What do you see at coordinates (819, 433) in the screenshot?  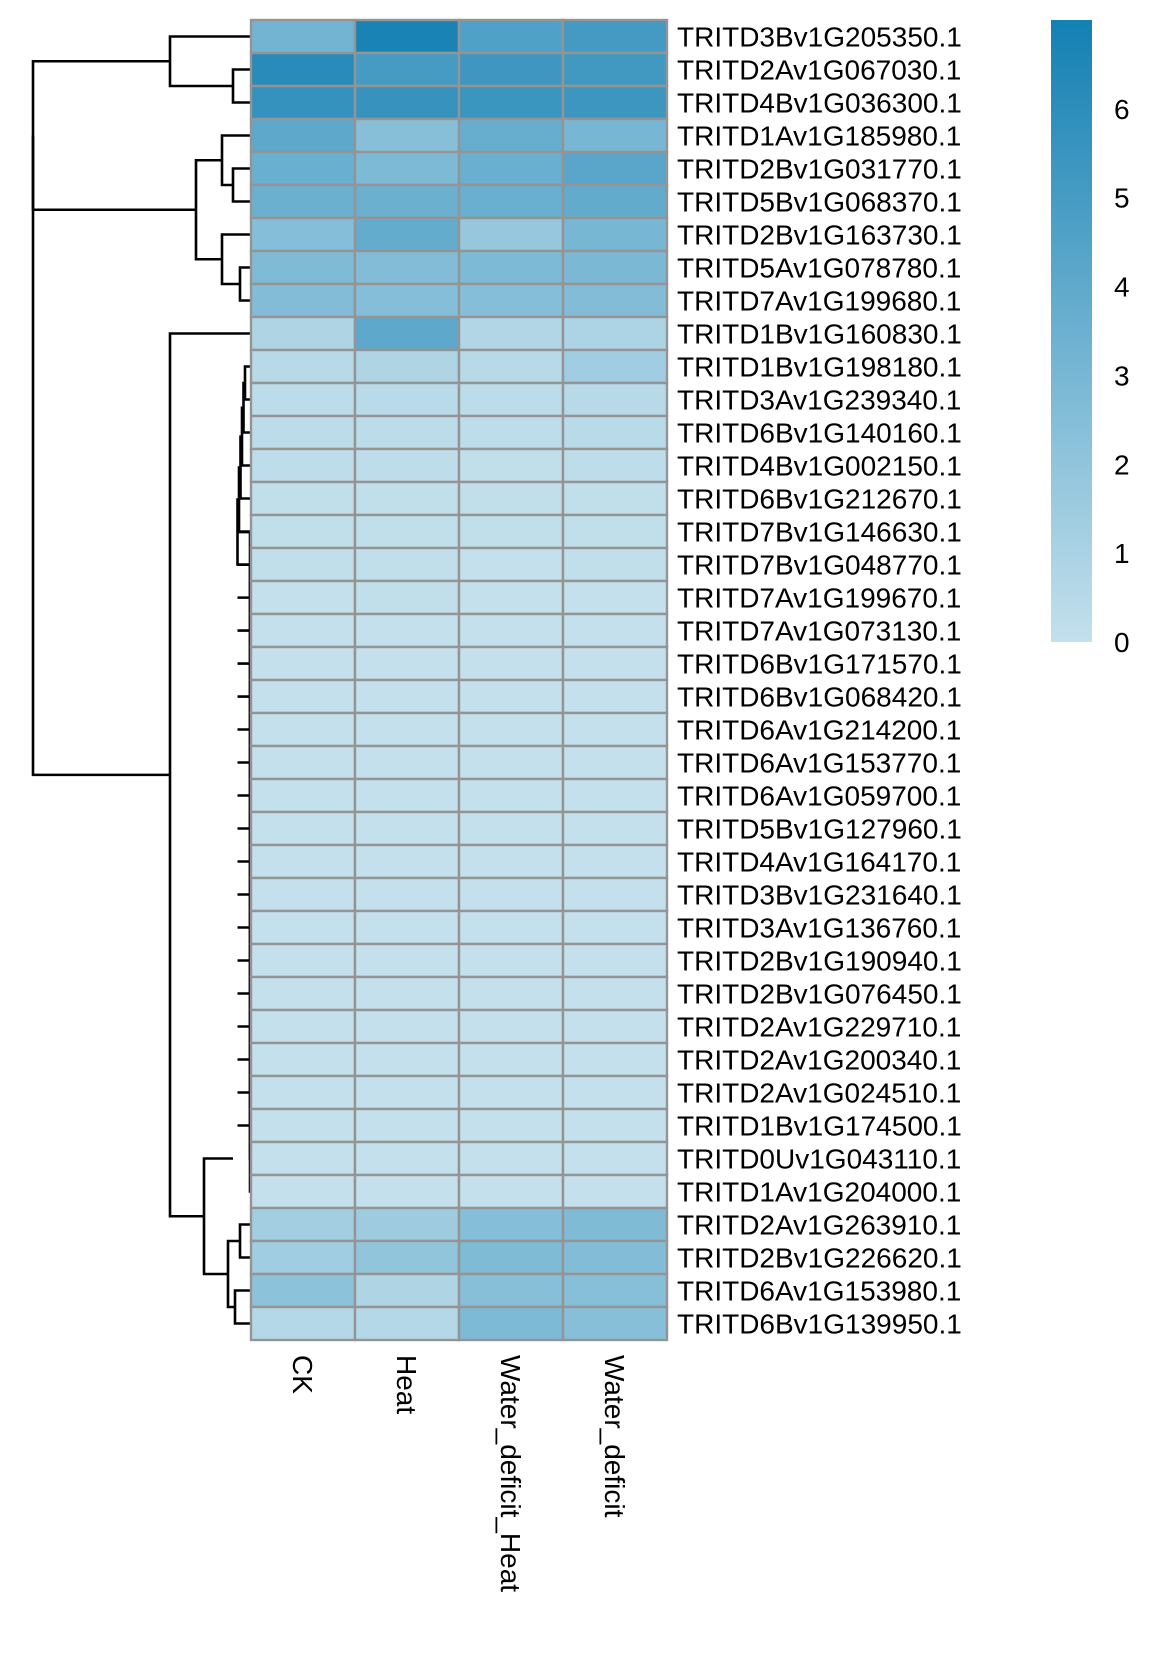 I see `row-label: TRITD6Bv1G140160.1` at bounding box center [819, 433].